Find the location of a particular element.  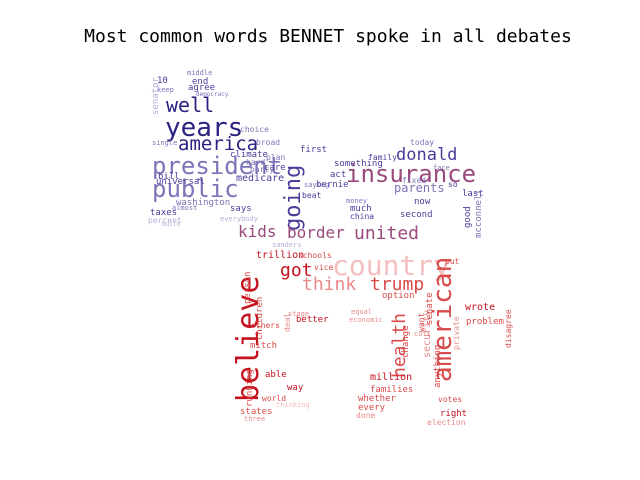

cloud-word-united: united is located at coordinates (386, 233).